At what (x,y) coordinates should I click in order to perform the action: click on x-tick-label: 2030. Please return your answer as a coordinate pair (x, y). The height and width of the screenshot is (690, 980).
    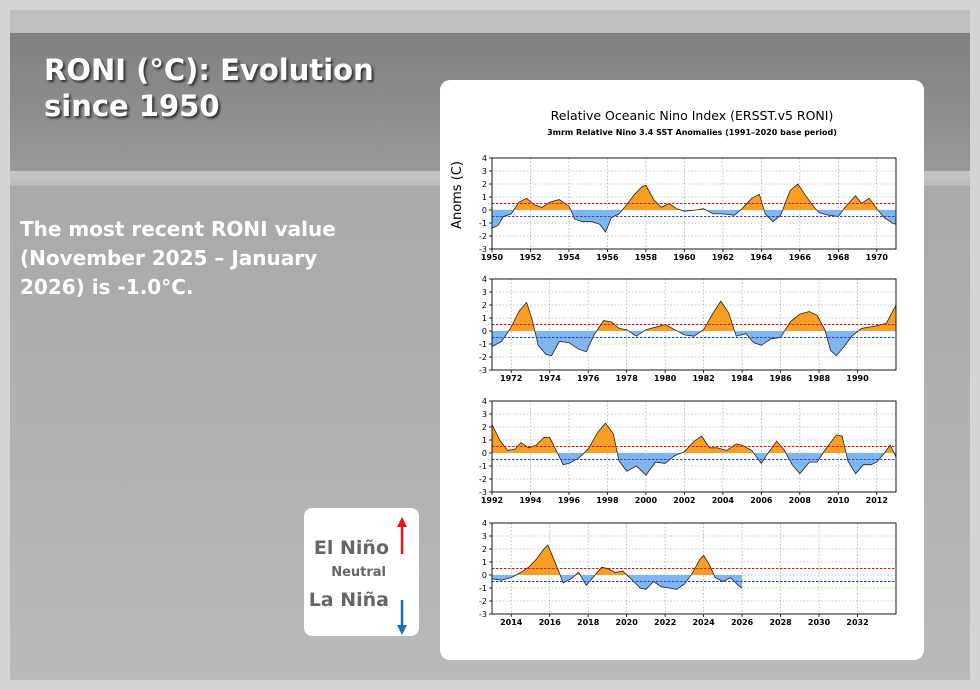
    Looking at the image, I should click on (819, 622).